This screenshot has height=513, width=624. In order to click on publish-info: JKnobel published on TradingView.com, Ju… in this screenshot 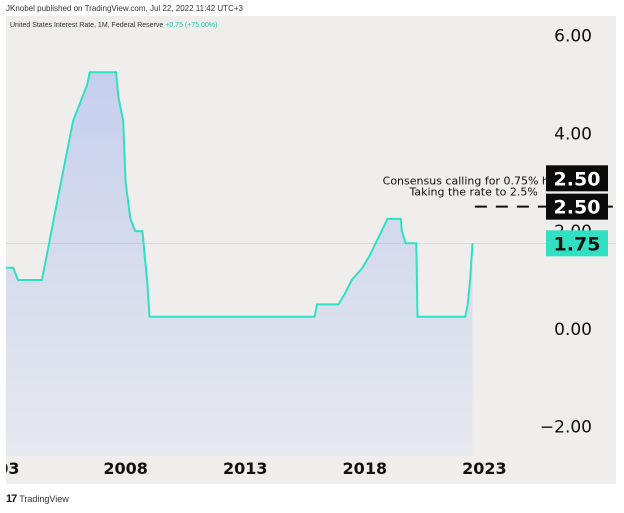, I will do `click(124, 8)`.